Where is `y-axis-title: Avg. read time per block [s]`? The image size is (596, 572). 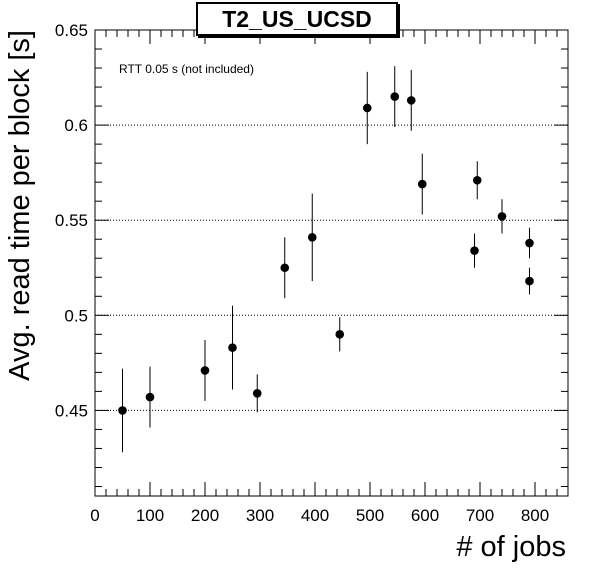 y-axis-title: Avg. read time per block [s] is located at coordinates (20, 205).